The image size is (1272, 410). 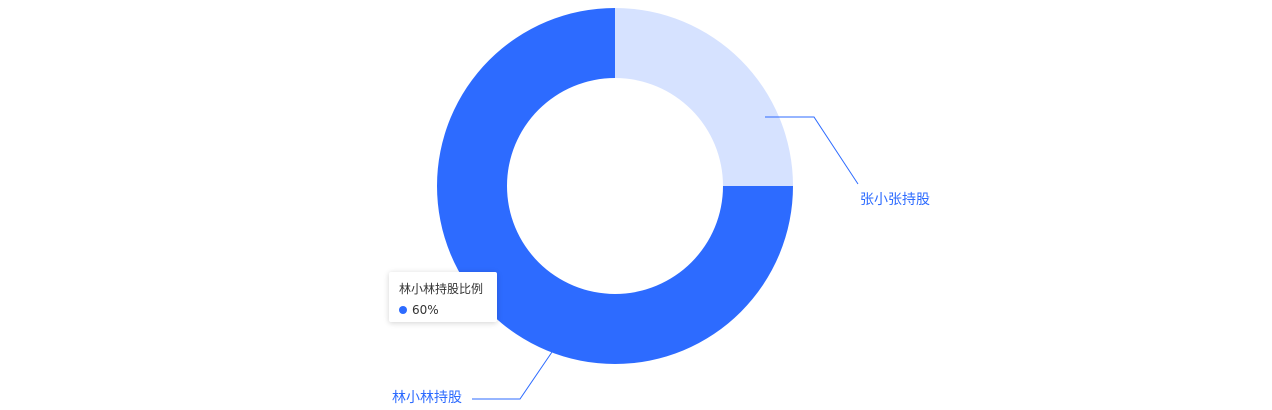 What do you see at coordinates (441, 289) in the screenshot?
I see `tooltip-title: 林小林持股比例` at bounding box center [441, 289].